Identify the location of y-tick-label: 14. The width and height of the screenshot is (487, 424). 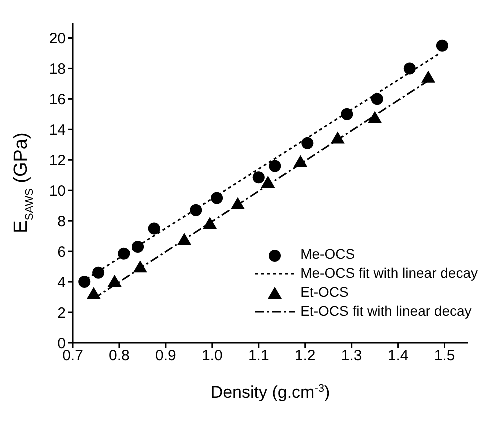
(57, 130).